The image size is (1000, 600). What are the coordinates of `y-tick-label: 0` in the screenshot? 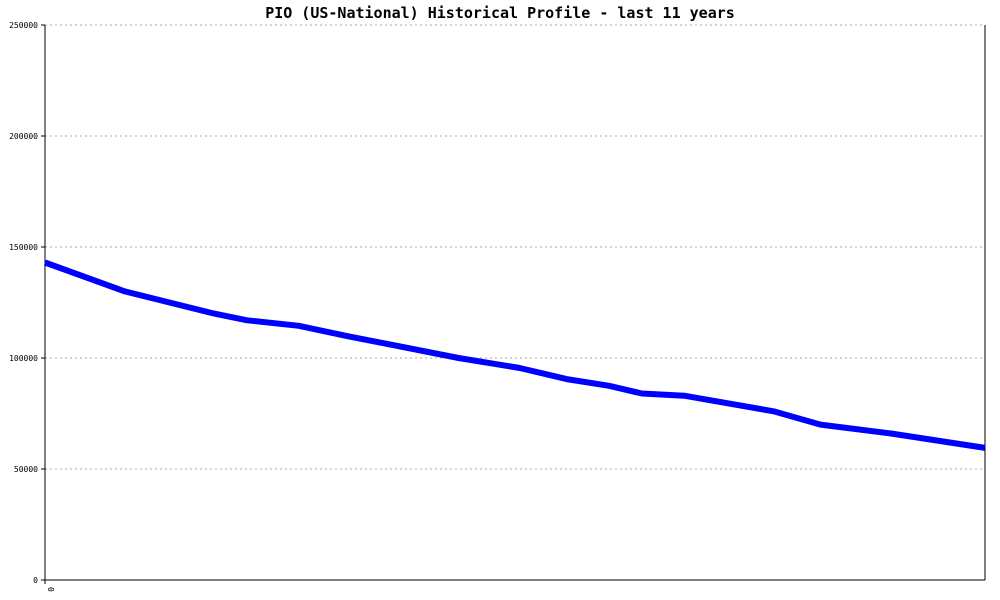 It's located at (35, 580).